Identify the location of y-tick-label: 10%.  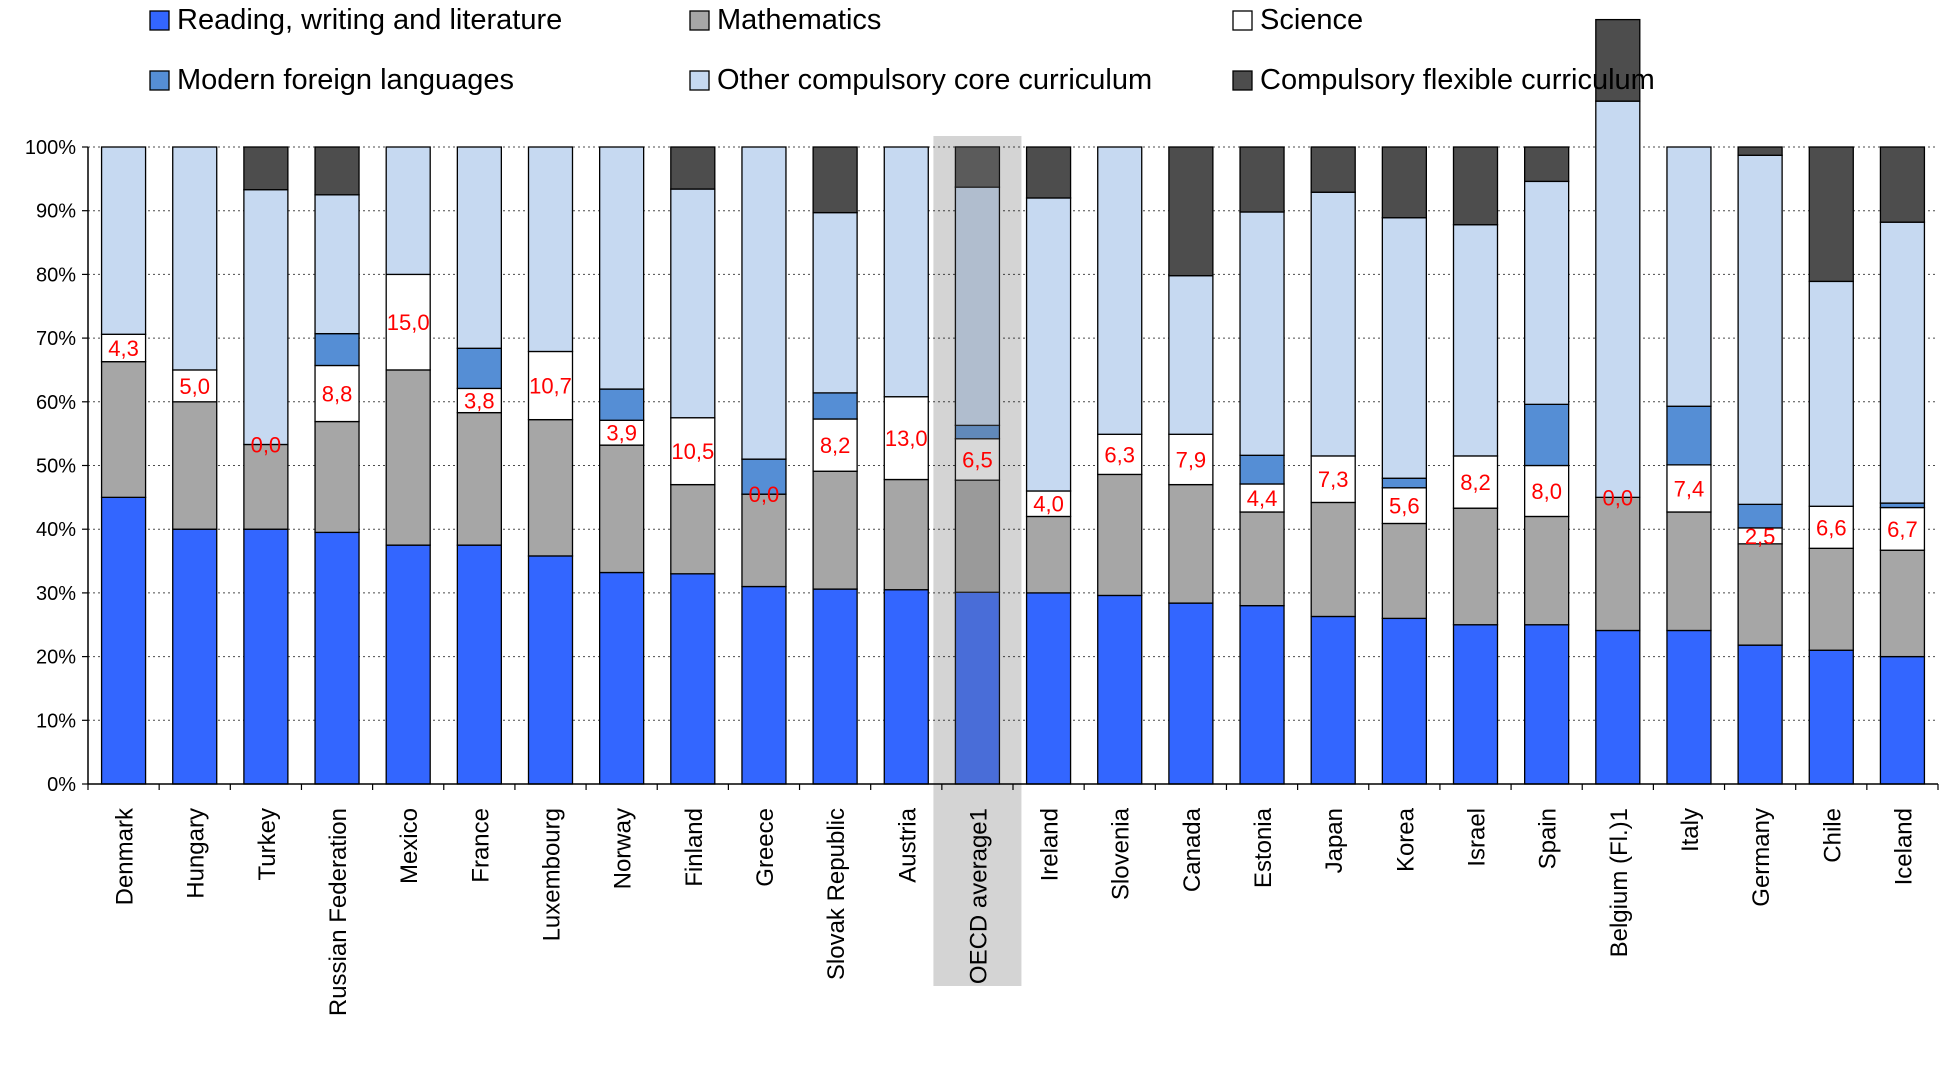
(56, 721).